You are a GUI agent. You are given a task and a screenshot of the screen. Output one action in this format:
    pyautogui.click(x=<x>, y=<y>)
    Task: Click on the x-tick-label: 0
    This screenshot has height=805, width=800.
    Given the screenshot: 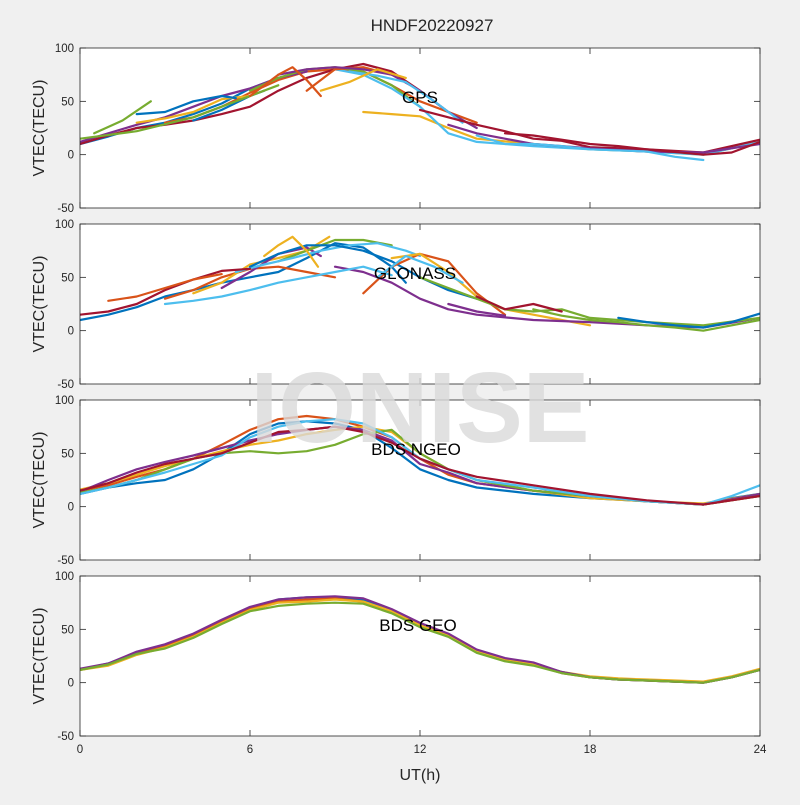 What is the action you would take?
    pyautogui.click(x=80, y=750)
    